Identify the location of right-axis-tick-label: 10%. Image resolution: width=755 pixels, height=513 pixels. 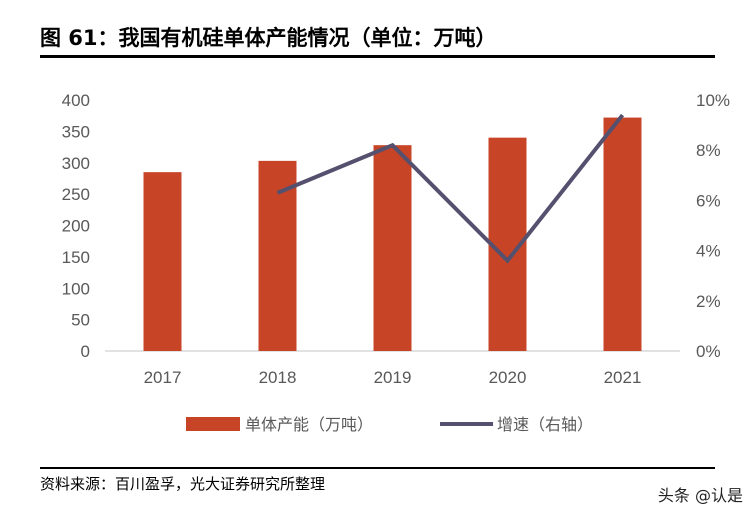
(713, 100).